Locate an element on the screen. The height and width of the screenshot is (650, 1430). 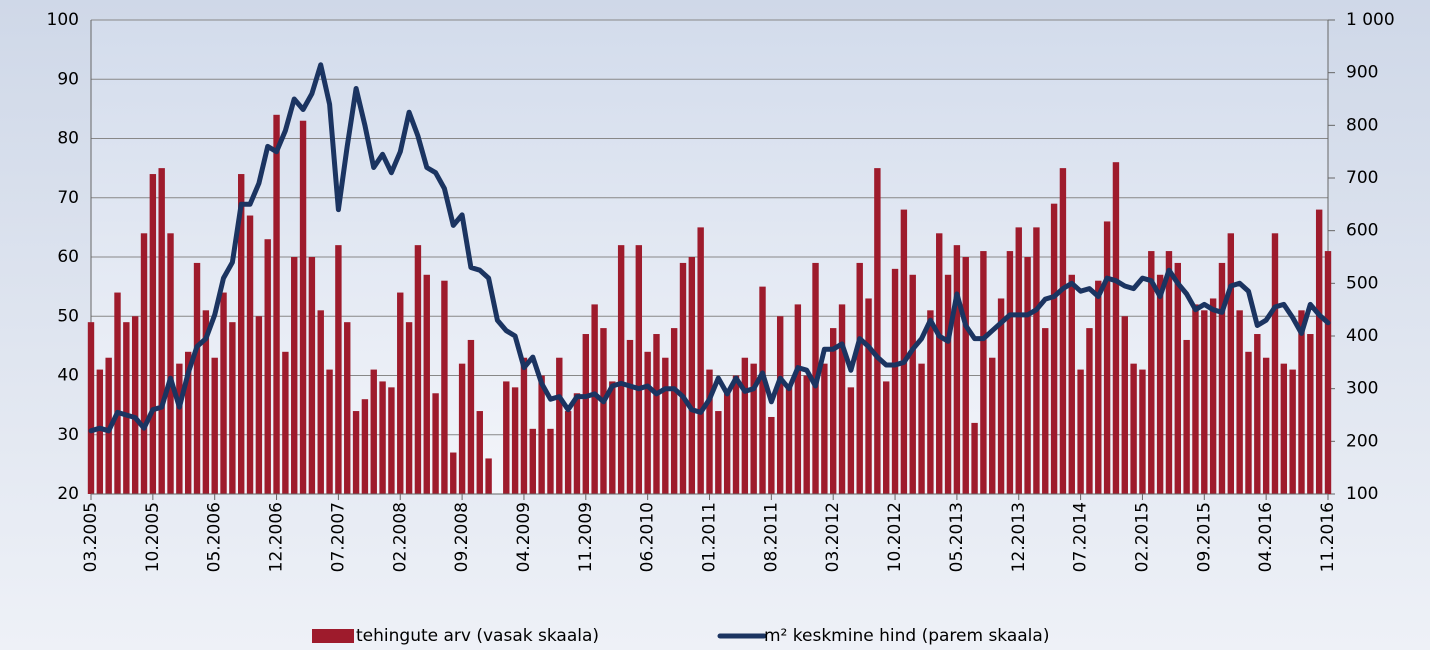
legend-label: tehingute arv (vasak skaala) is located at coordinates (477, 636).